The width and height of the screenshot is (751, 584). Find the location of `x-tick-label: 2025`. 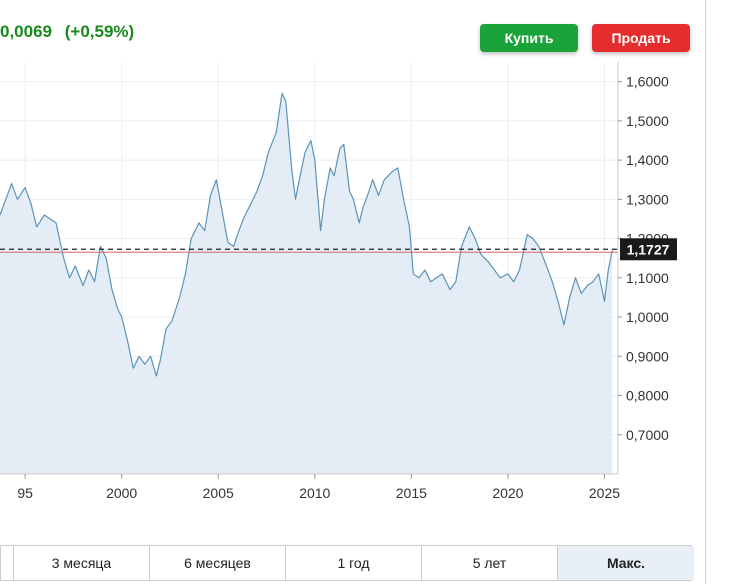

x-tick-label: 2025 is located at coordinates (604, 493).